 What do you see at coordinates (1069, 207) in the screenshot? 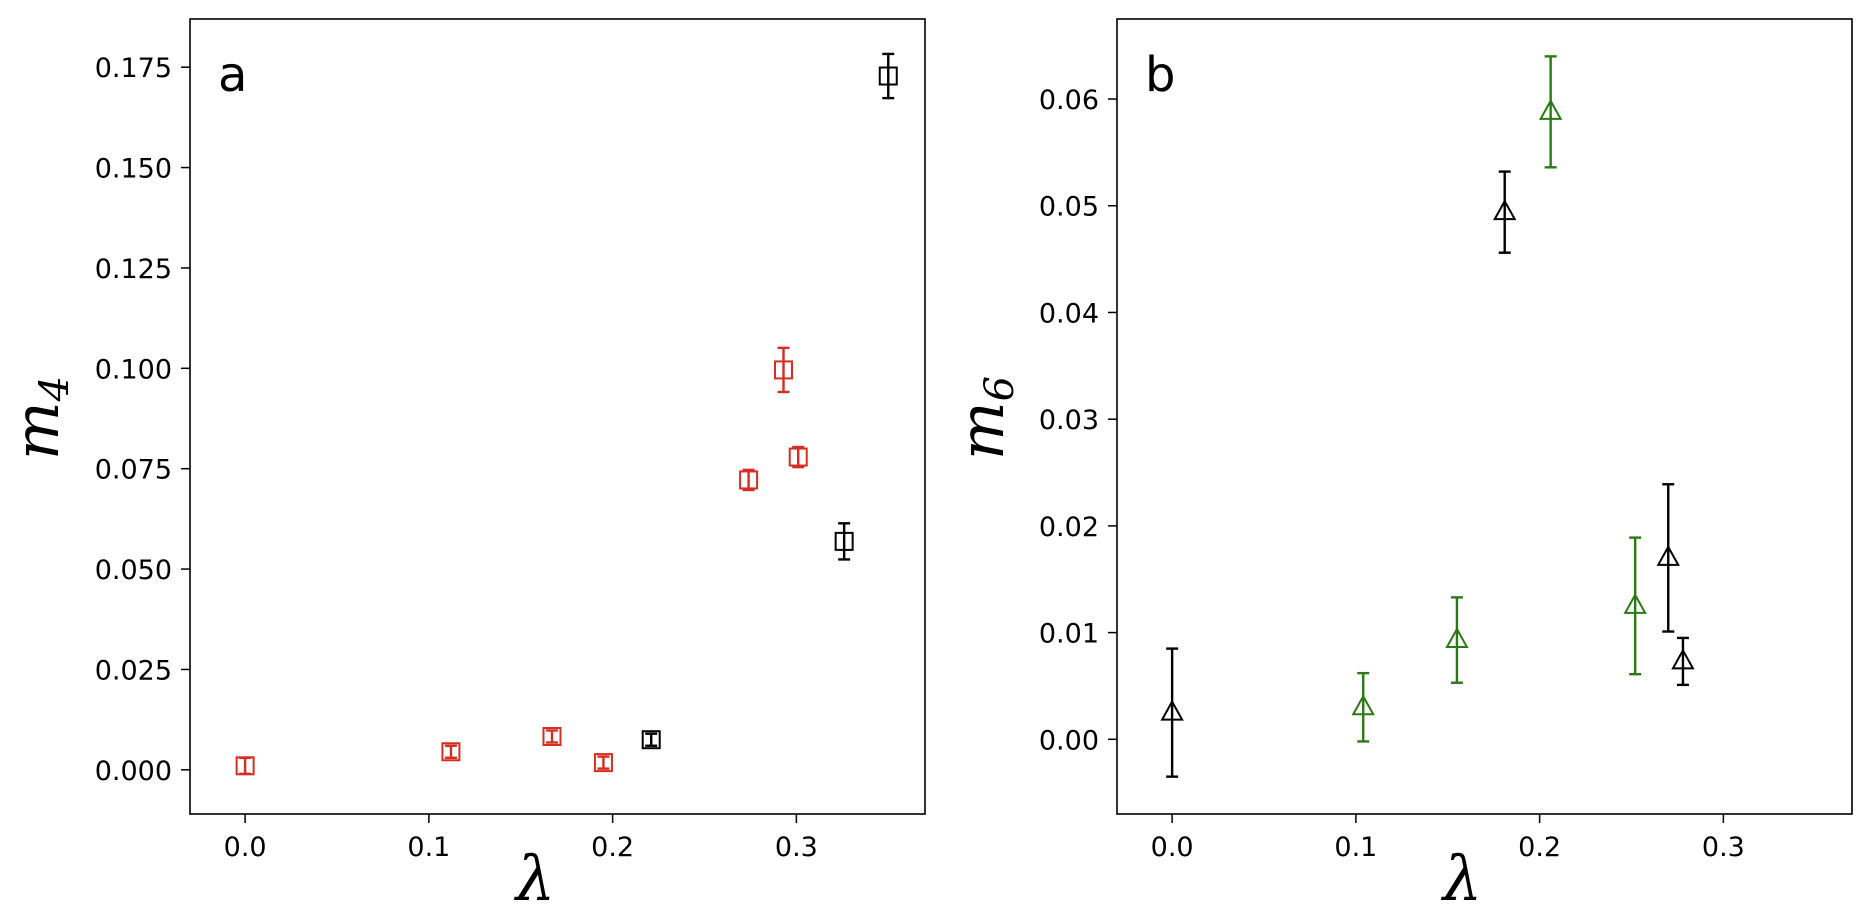
I see `y-tick-label: 0.05` at bounding box center [1069, 207].